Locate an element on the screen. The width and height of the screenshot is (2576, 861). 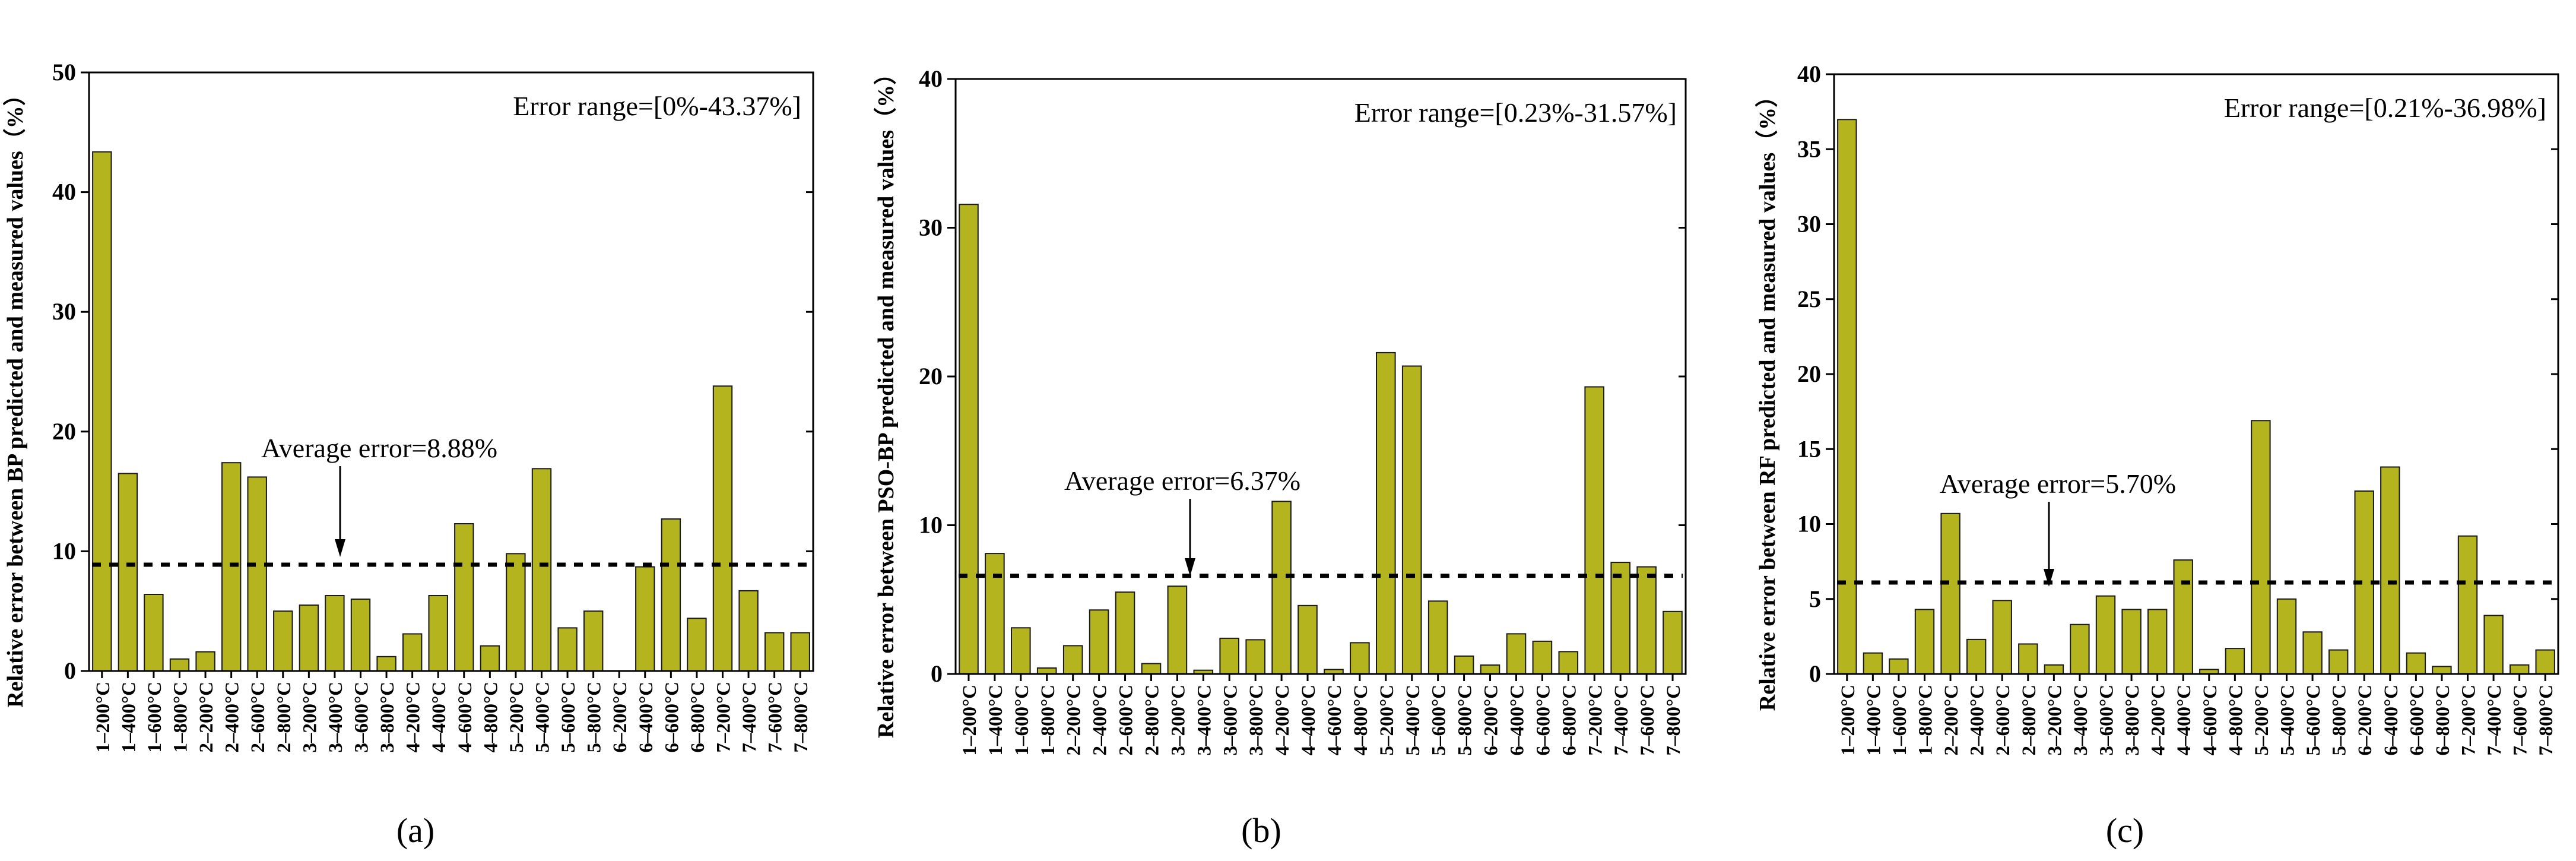
y-tick-label: 35 is located at coordinates (1809, 148).